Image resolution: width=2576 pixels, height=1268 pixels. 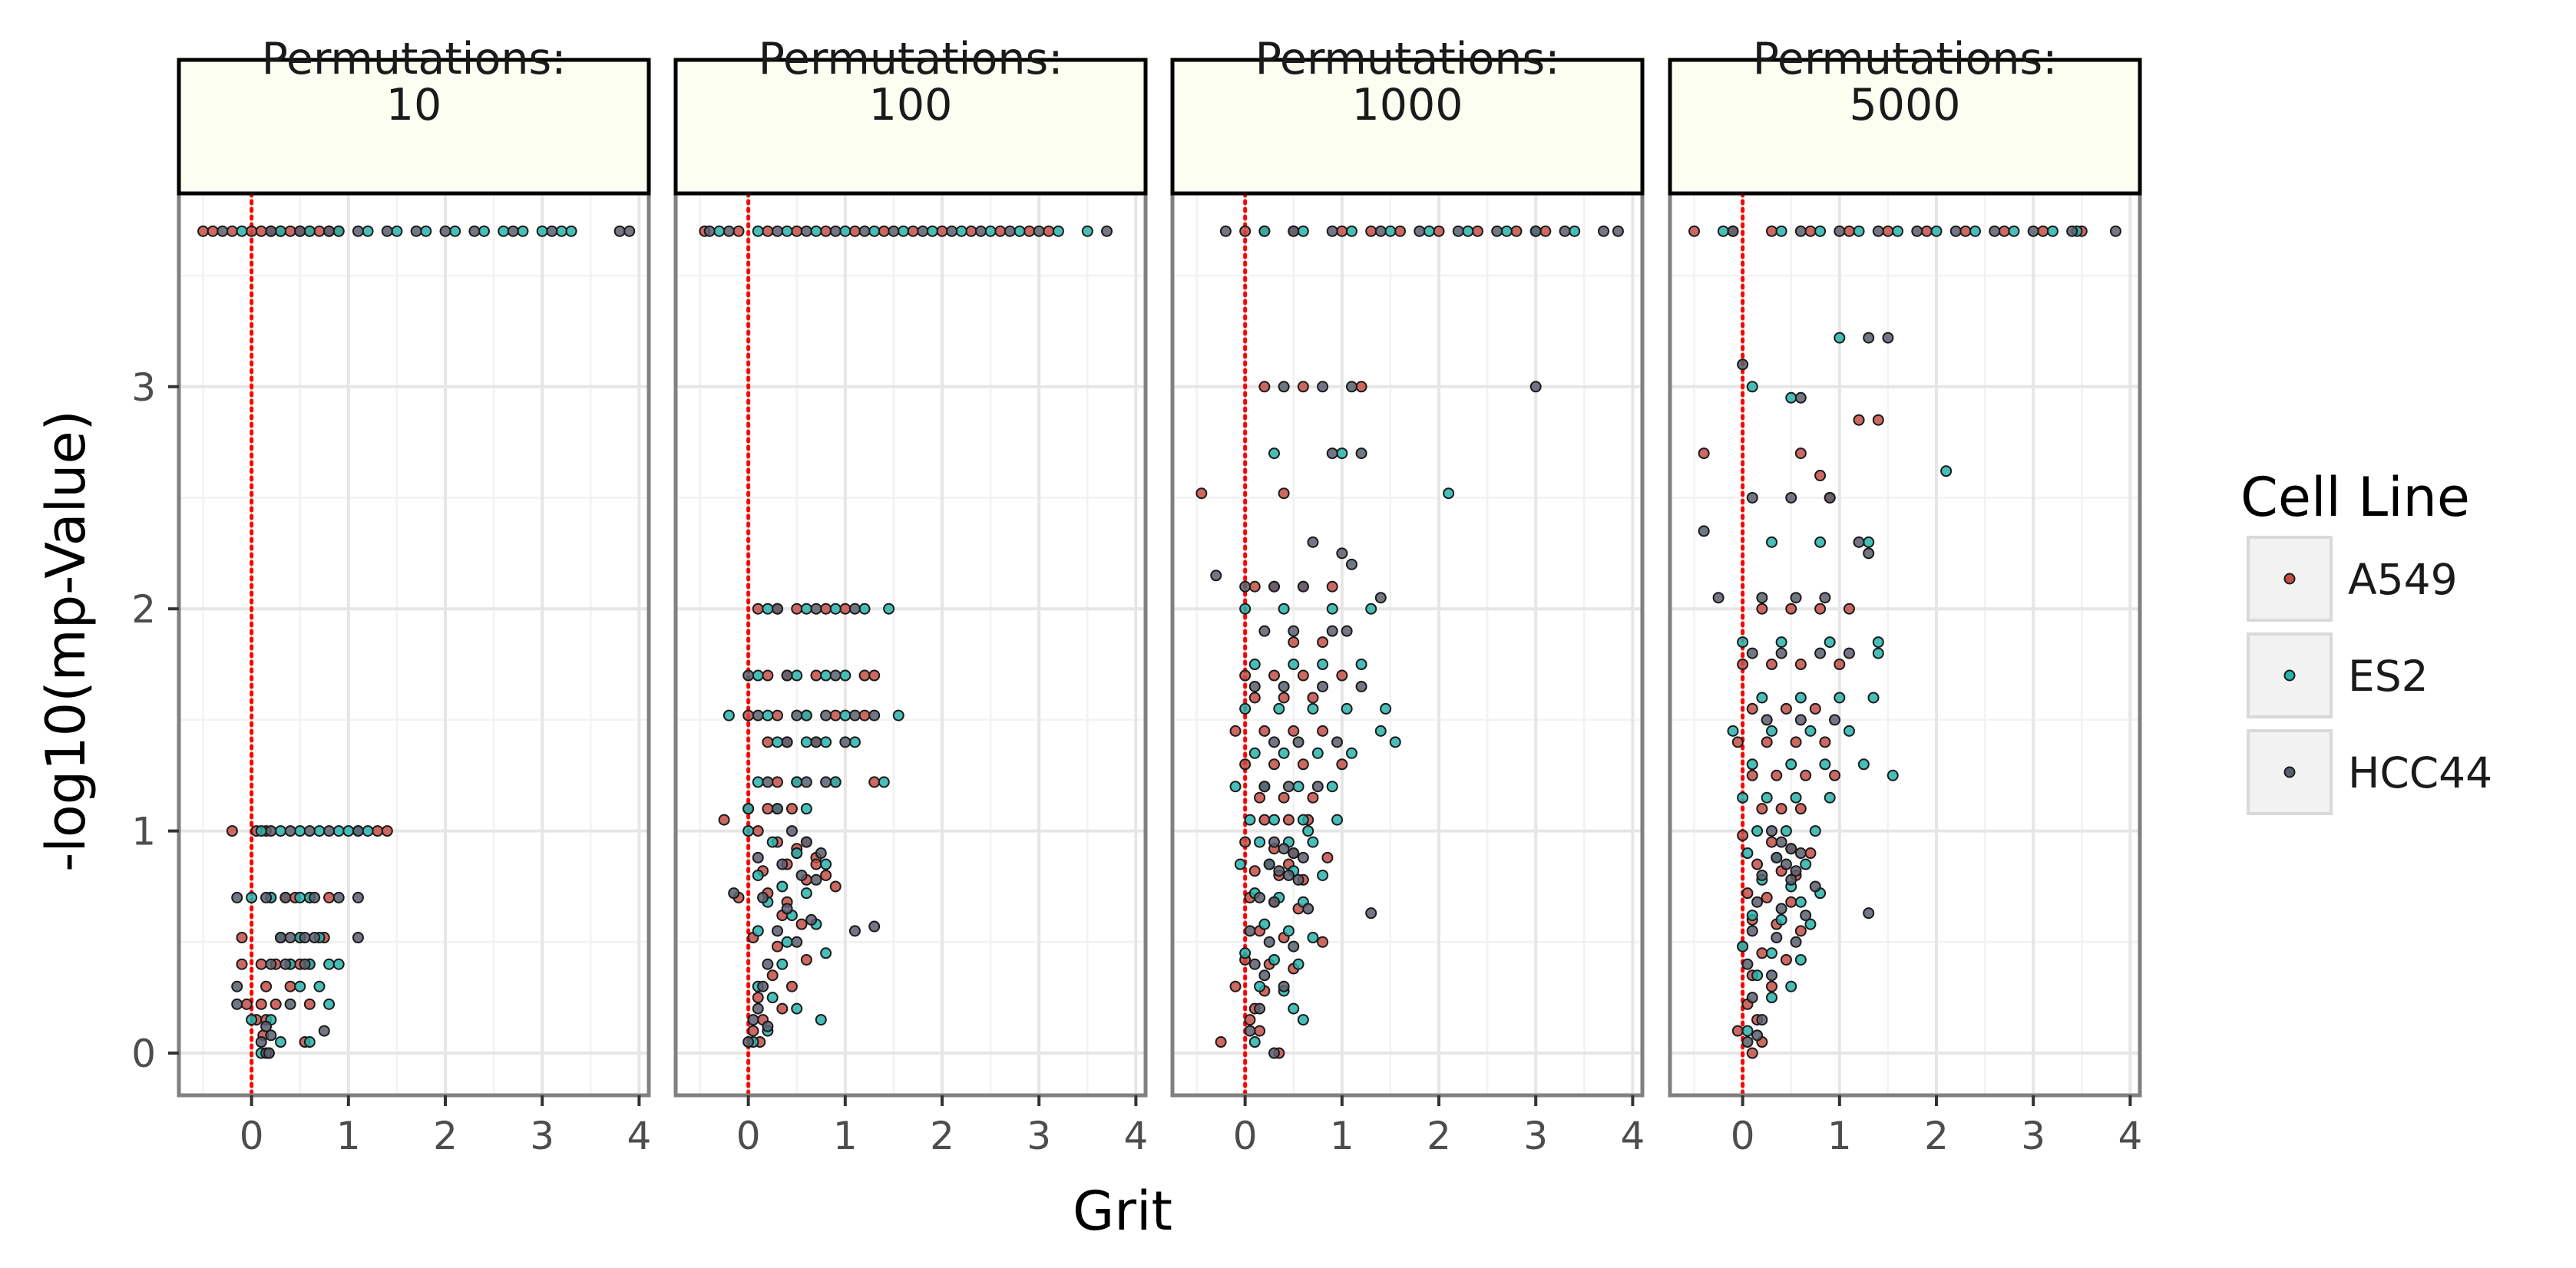 I want to click on x-tick-label: 4, so click(x=639, y=1136).